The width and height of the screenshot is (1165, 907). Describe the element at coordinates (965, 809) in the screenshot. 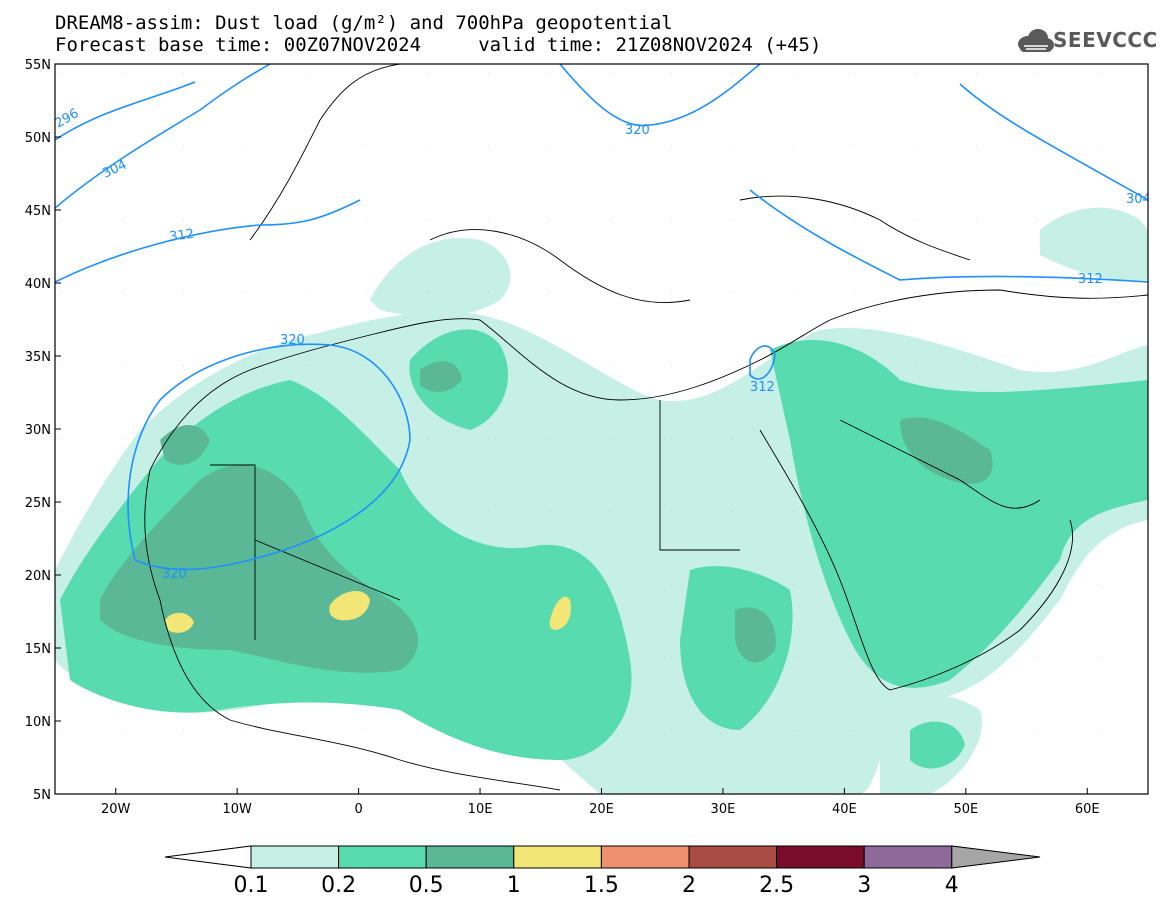

I see `lon-tick-label: 50E` at that location.